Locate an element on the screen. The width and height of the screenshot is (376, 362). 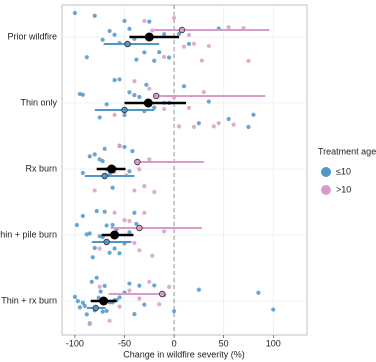
y-tick-label: Thin only is located at coordinates (38, 102).